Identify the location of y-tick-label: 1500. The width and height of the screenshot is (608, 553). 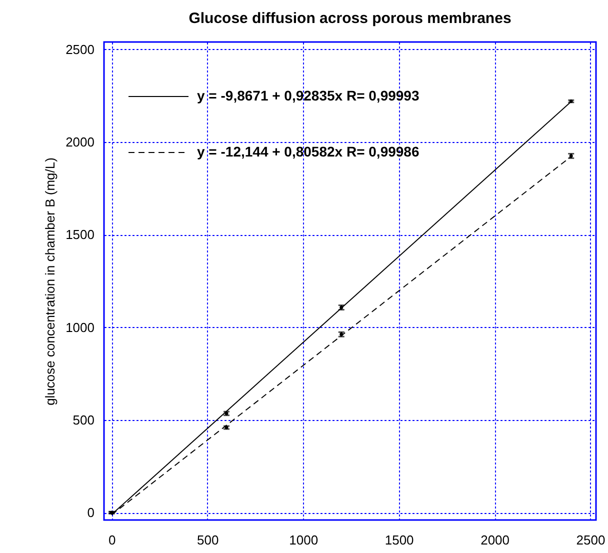
(80, 234).